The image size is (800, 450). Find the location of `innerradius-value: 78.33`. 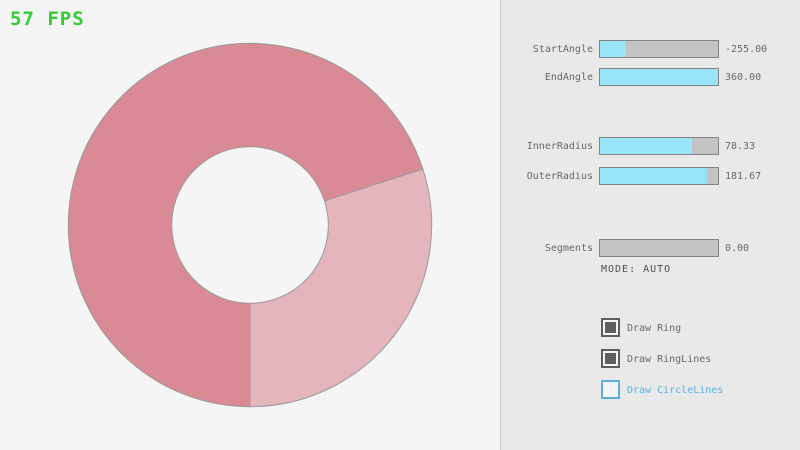

innerradius-value: 78.33 is located at coordinates (740, 146).